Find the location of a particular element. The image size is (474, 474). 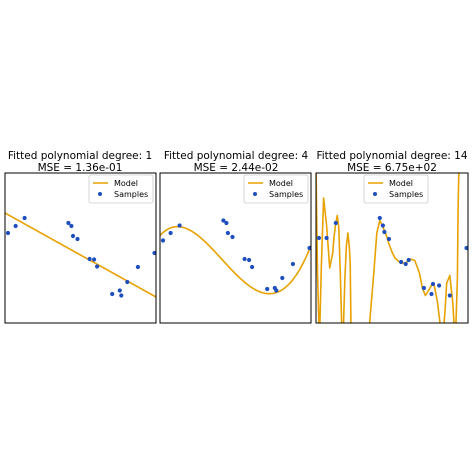

subplot-2-frame is located at coordinates (235, 248).